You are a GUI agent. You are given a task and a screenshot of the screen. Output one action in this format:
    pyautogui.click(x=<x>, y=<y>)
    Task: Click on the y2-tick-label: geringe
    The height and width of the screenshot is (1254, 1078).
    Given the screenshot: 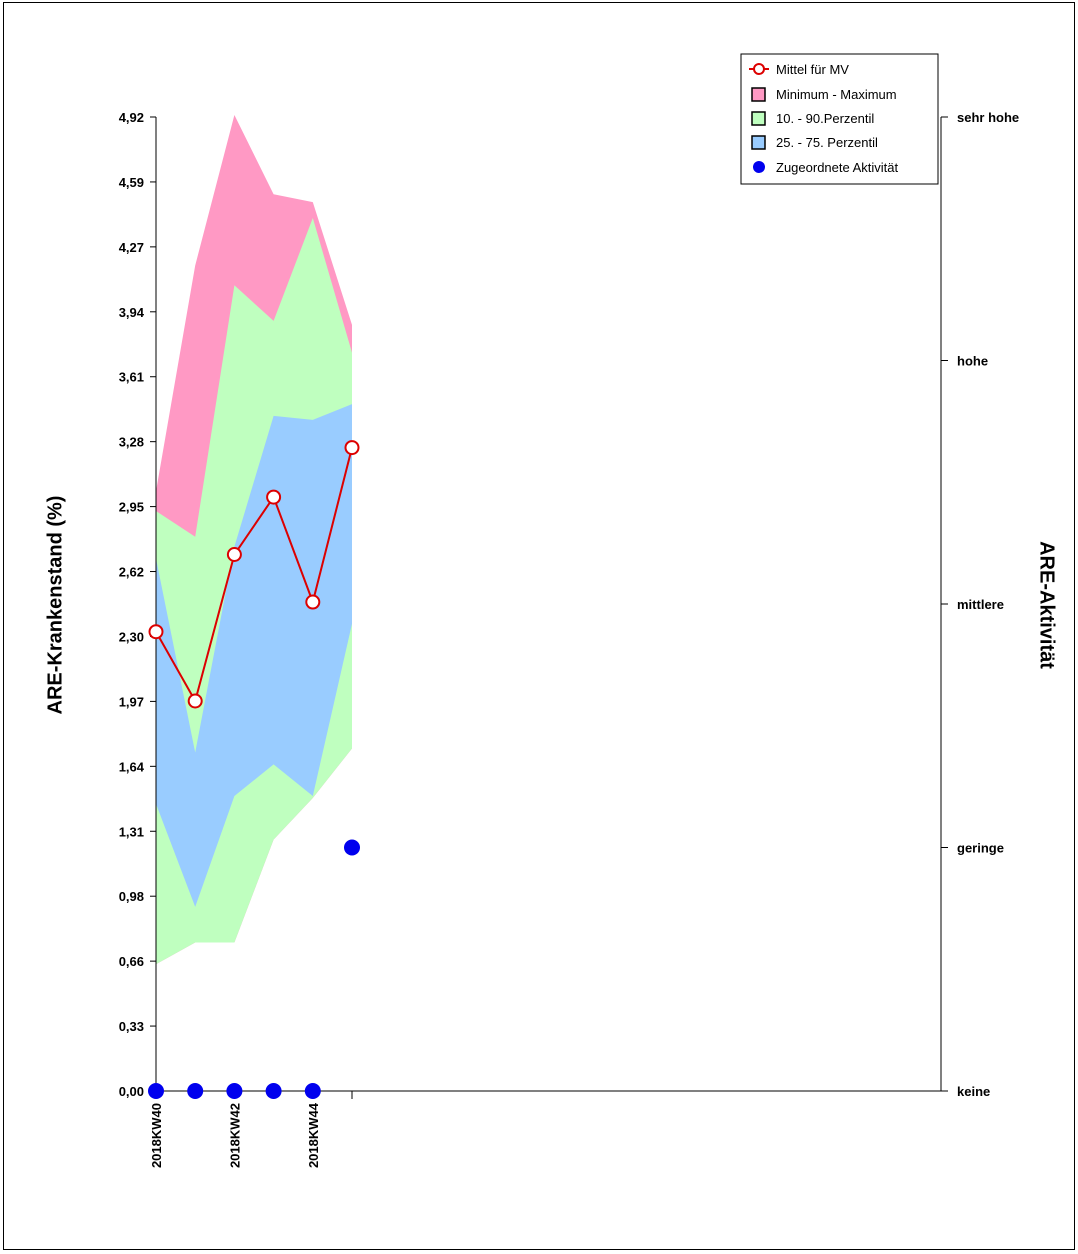 What is the action you would take?
    pyautogui.click(x=980, y=848)
    